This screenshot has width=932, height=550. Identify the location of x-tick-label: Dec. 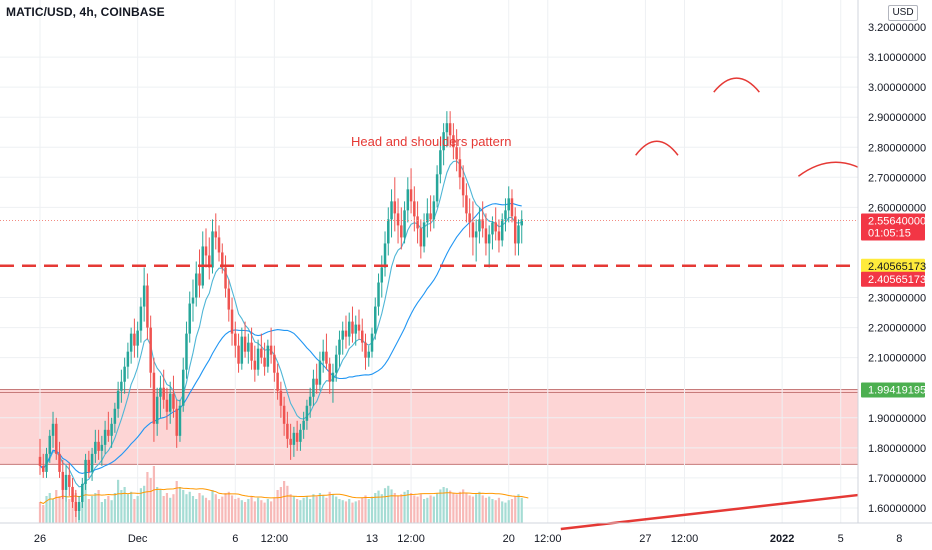
(138, 539).